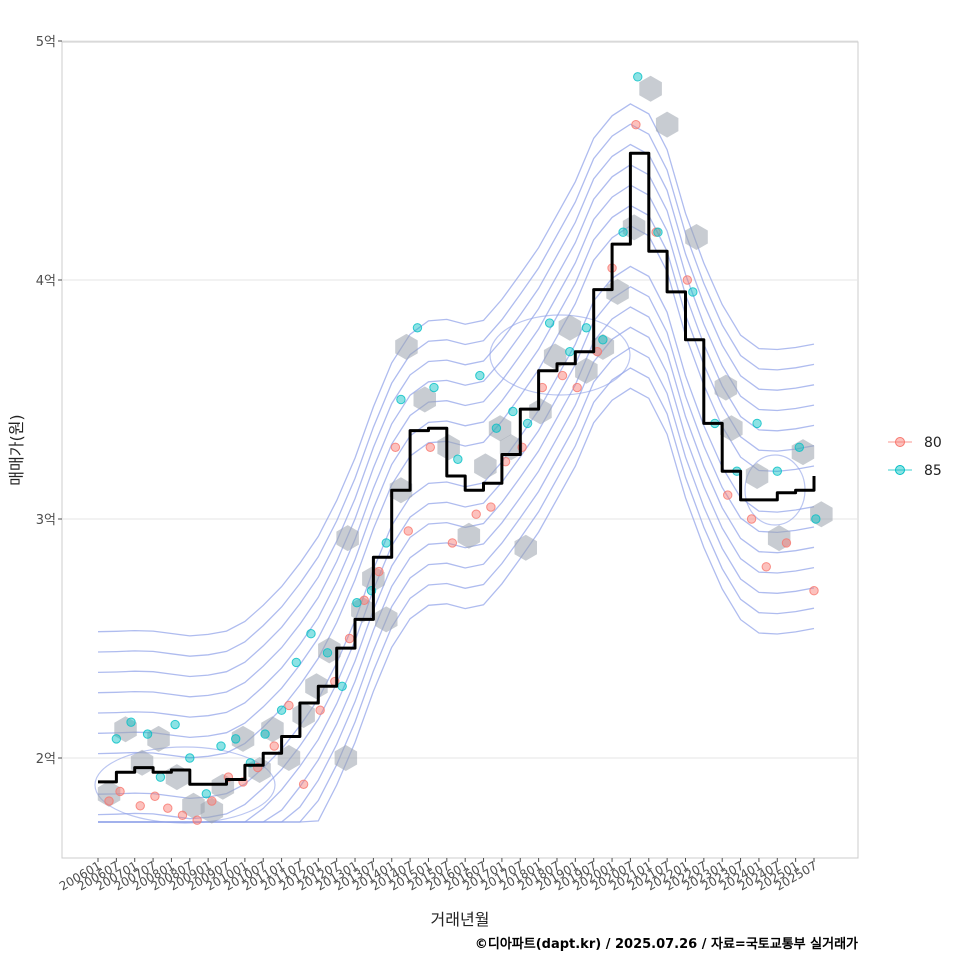  What do you see at coordinates (46, 520) in the screenshot?
I see `y-tick-label: 3억` at bounding box center [46, 520].